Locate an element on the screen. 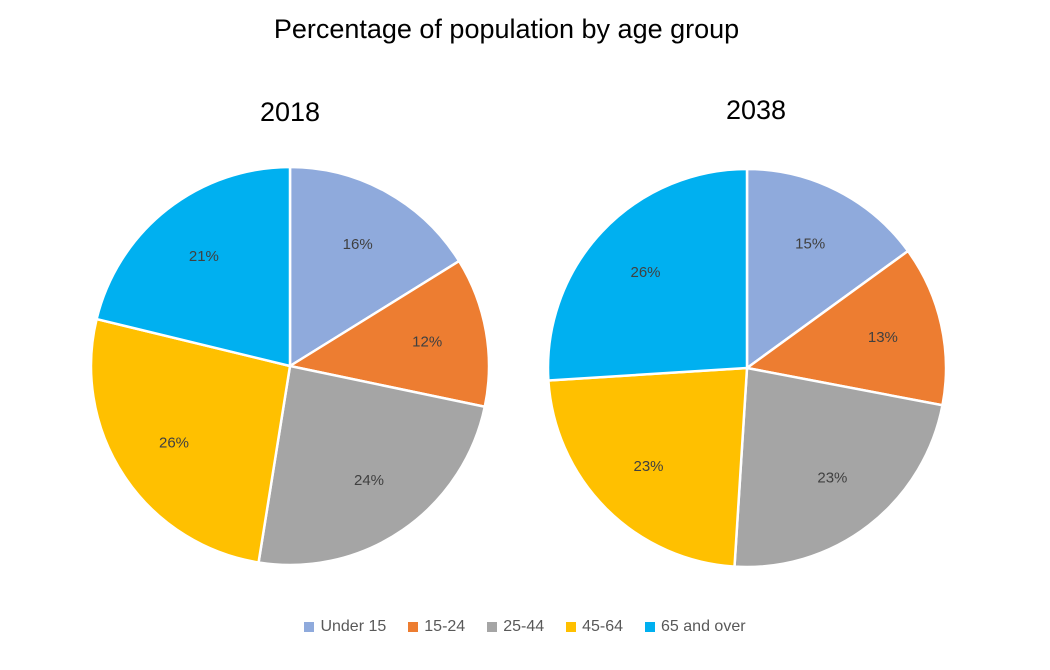  data-label-2018-15-24: 12% is located at coordinates (427, 341).